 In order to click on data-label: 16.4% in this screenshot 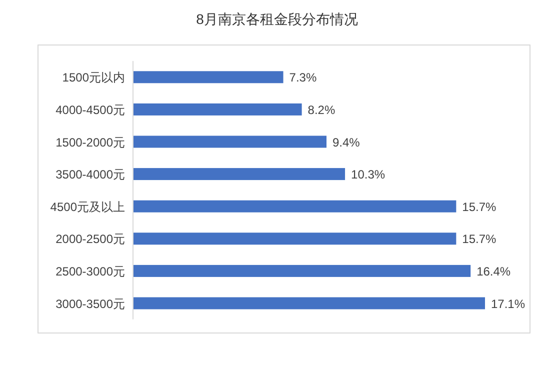, I will do `click(493, 271)`.